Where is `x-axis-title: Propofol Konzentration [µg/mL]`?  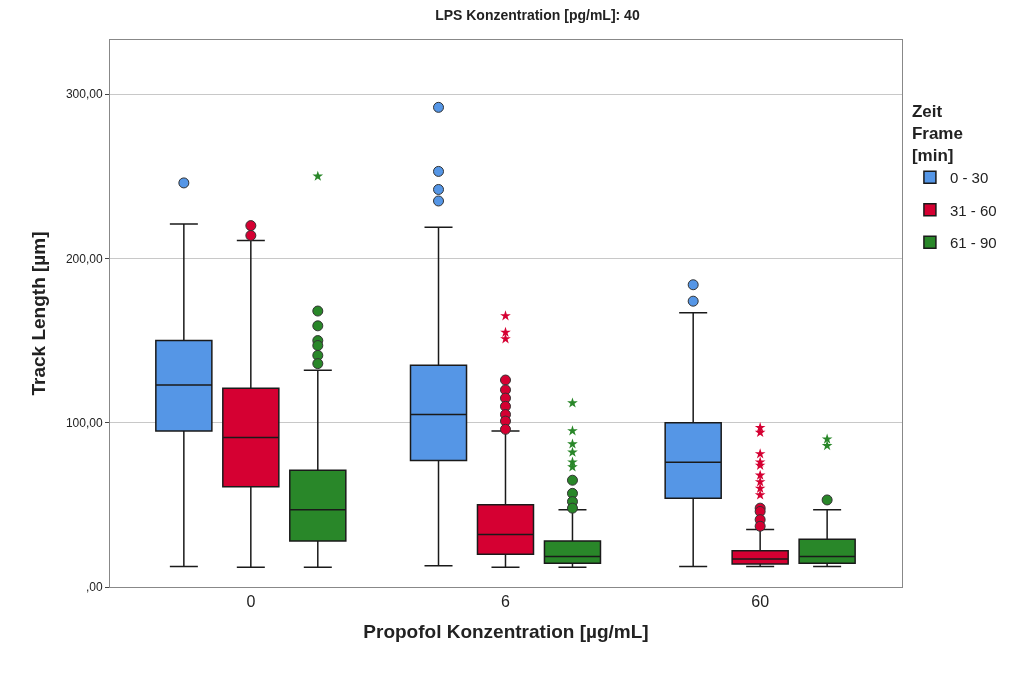
x-axis-title: Propofol Konzentration [µg/mL] is located at coordinates (506, 631).